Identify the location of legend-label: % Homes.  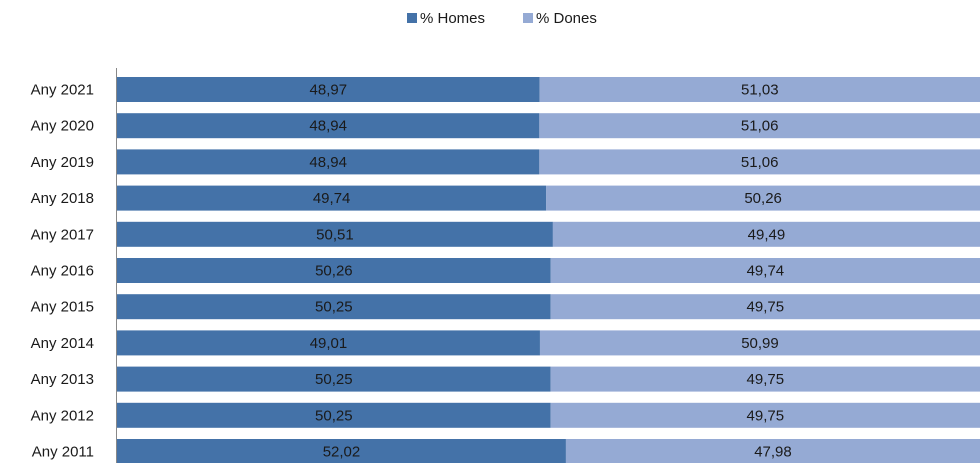
(452, 18).